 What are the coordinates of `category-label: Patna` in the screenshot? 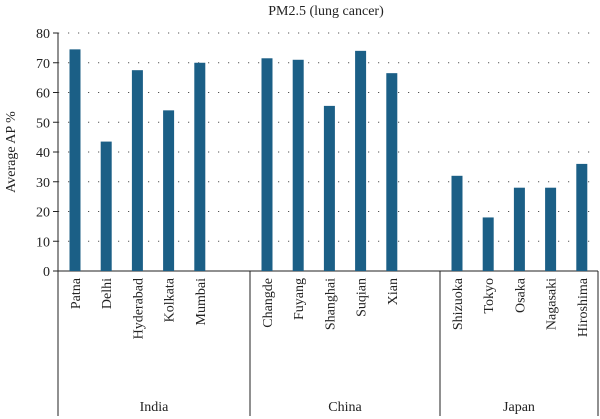 It's located at (76, 293).